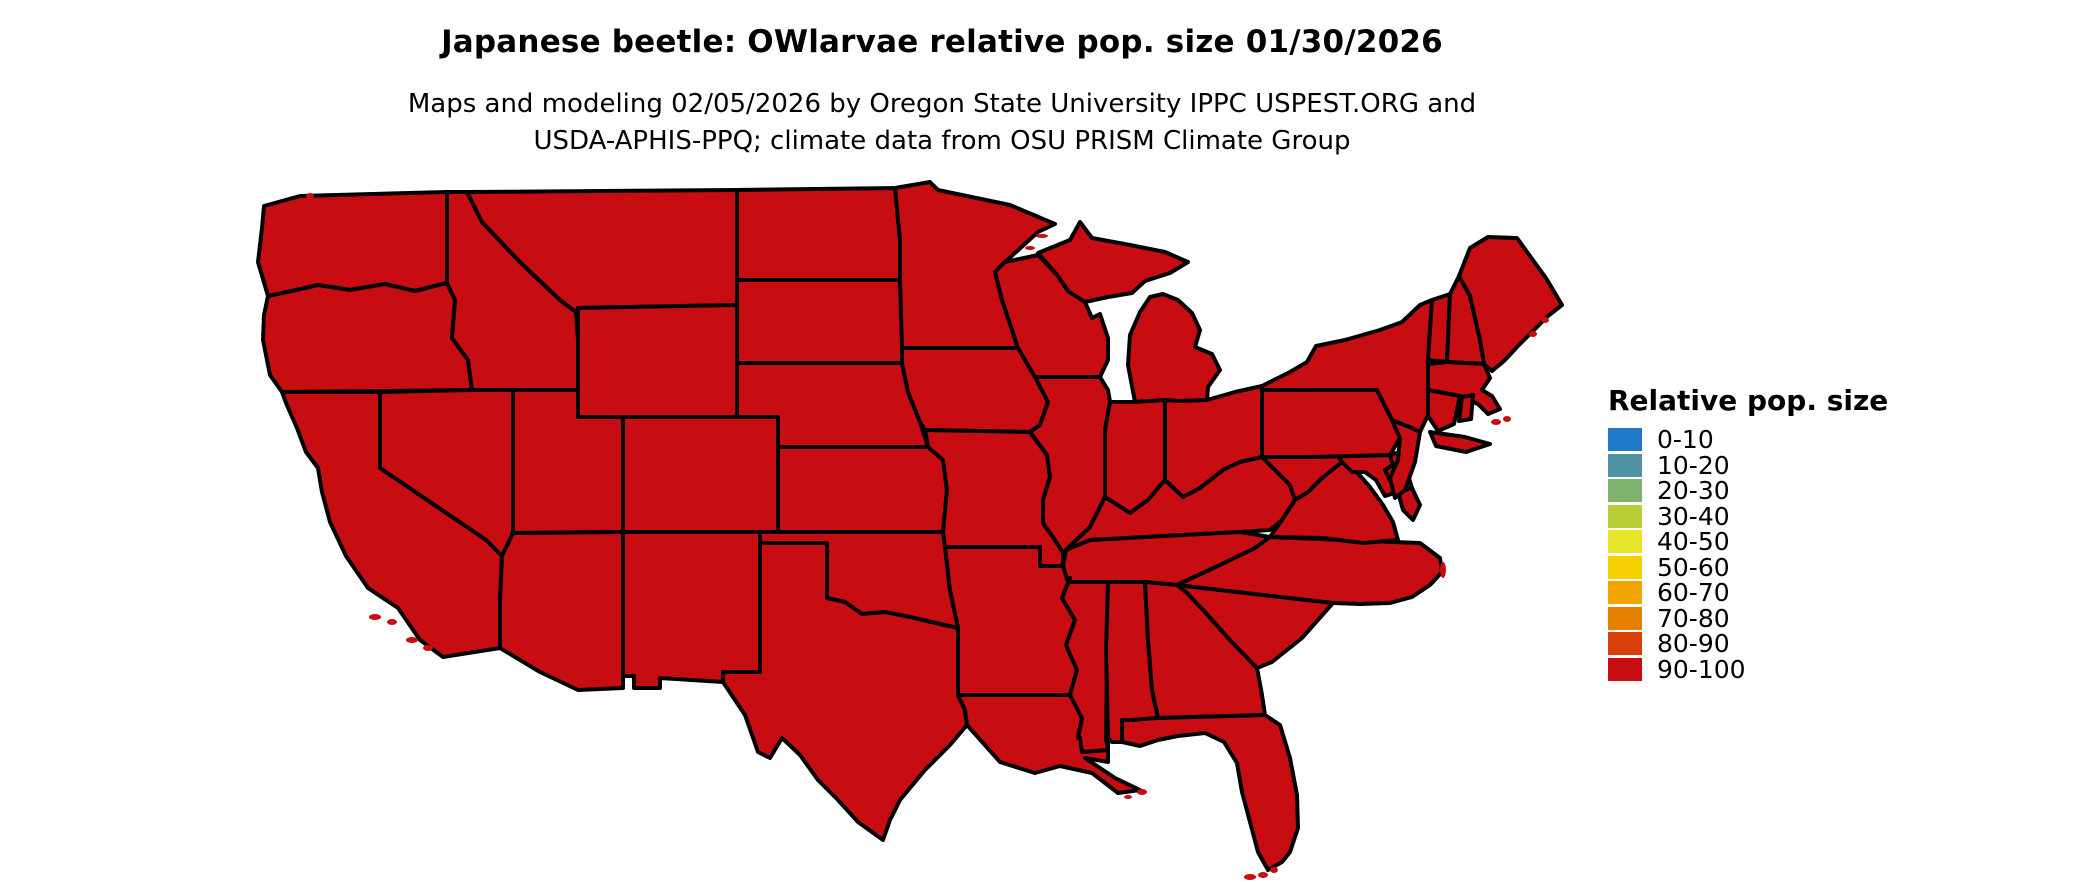  Describe the element at coordinates (1748, 440) in the screenshot. I see `legend-item: 0-10` at that location.